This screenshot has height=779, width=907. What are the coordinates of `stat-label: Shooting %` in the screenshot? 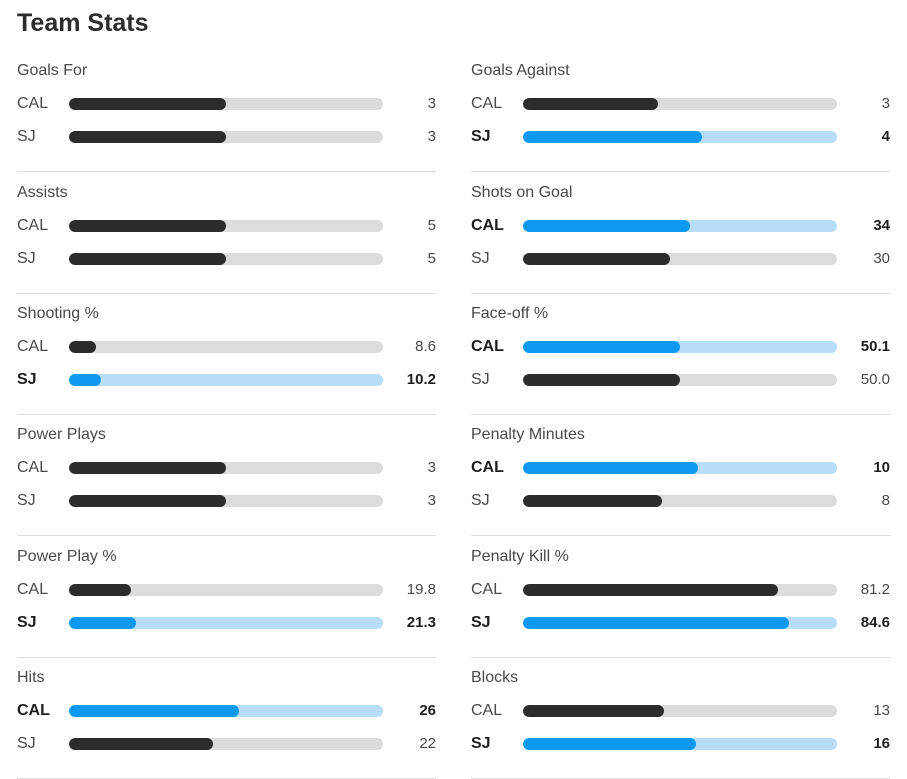 It's located at (58, 313).